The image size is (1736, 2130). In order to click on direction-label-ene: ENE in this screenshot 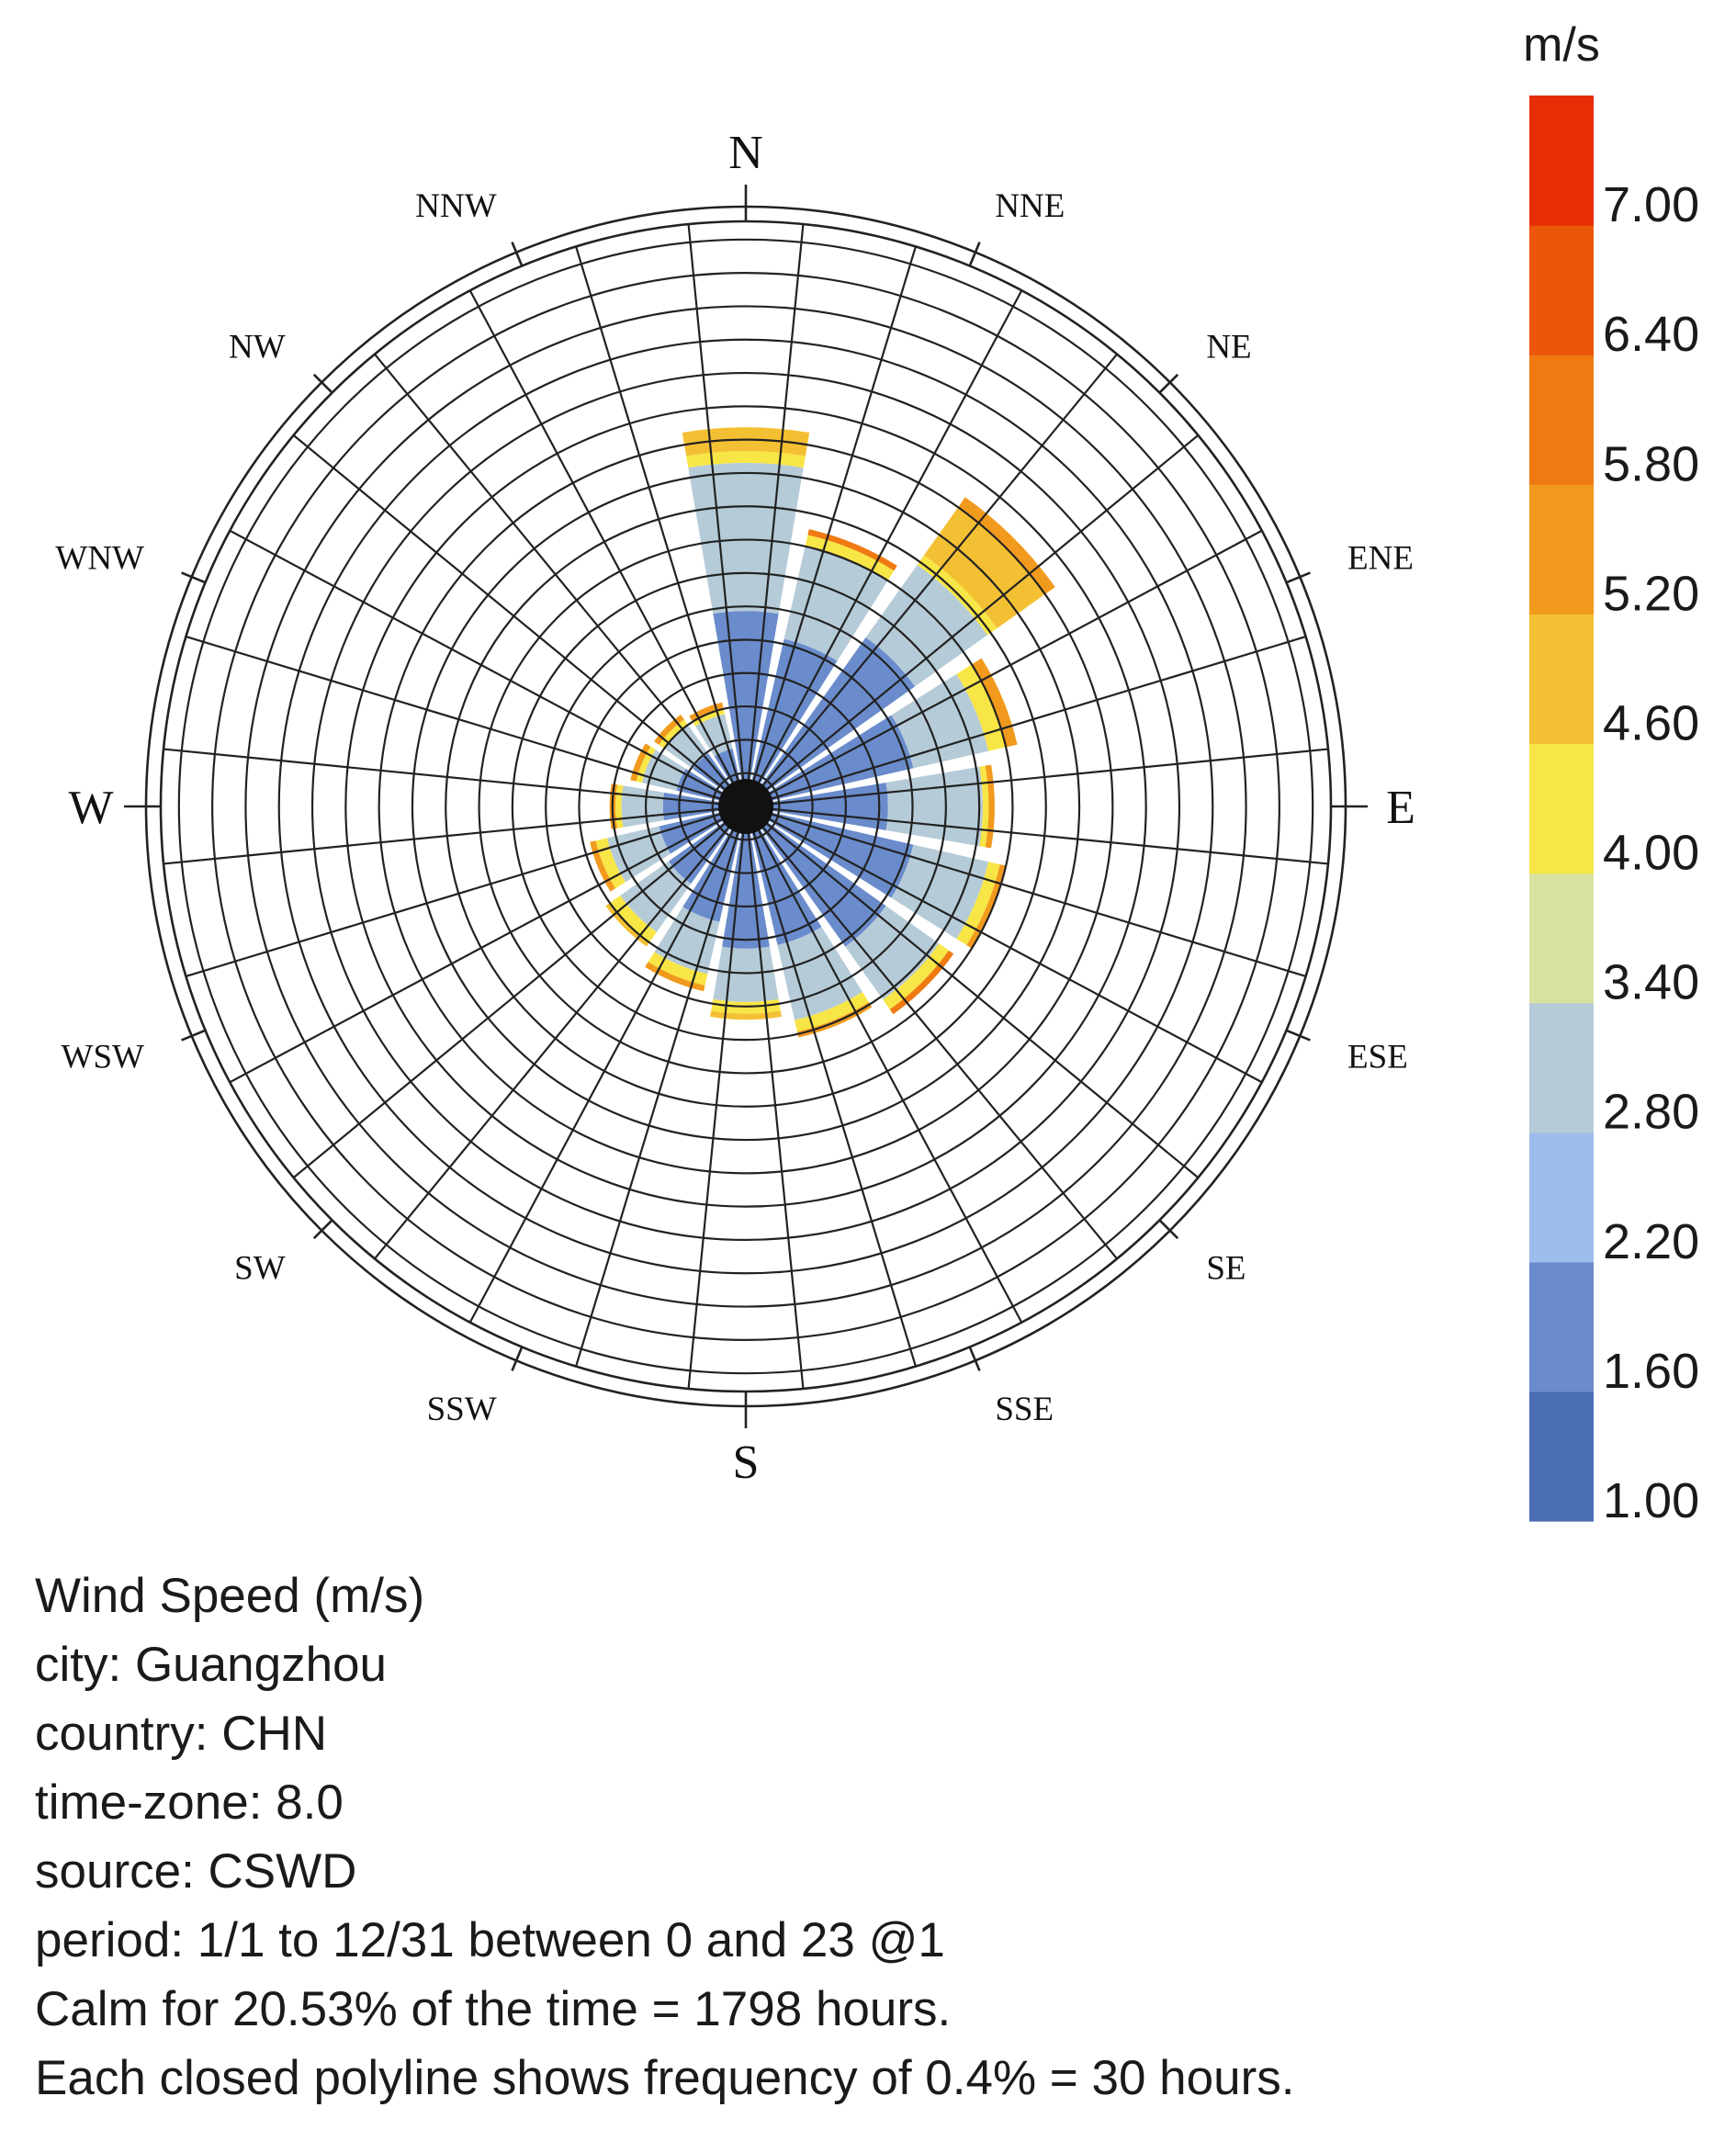, I will do `click(1380, 559)`.